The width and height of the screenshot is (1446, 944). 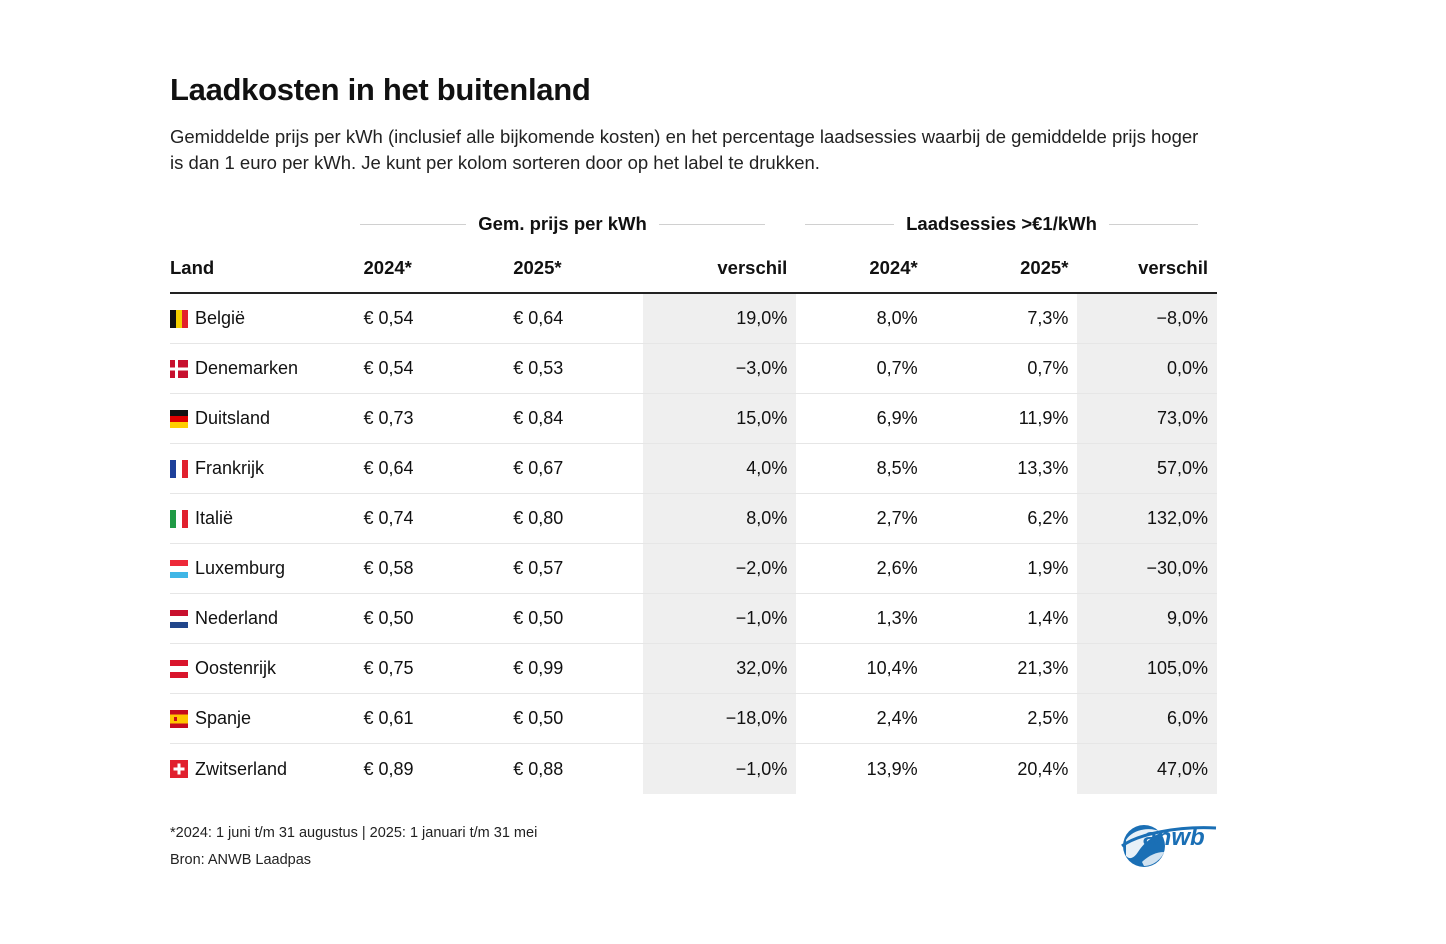 I want to click on group-header-sessions: Laadsessies >€1/kWh, so click(x=1002, y=224).